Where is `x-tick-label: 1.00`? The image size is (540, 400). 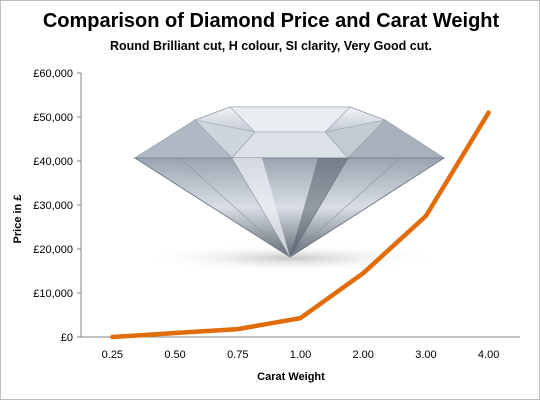 x-tick-label: 1.00 is located at coordinates (300, 355).